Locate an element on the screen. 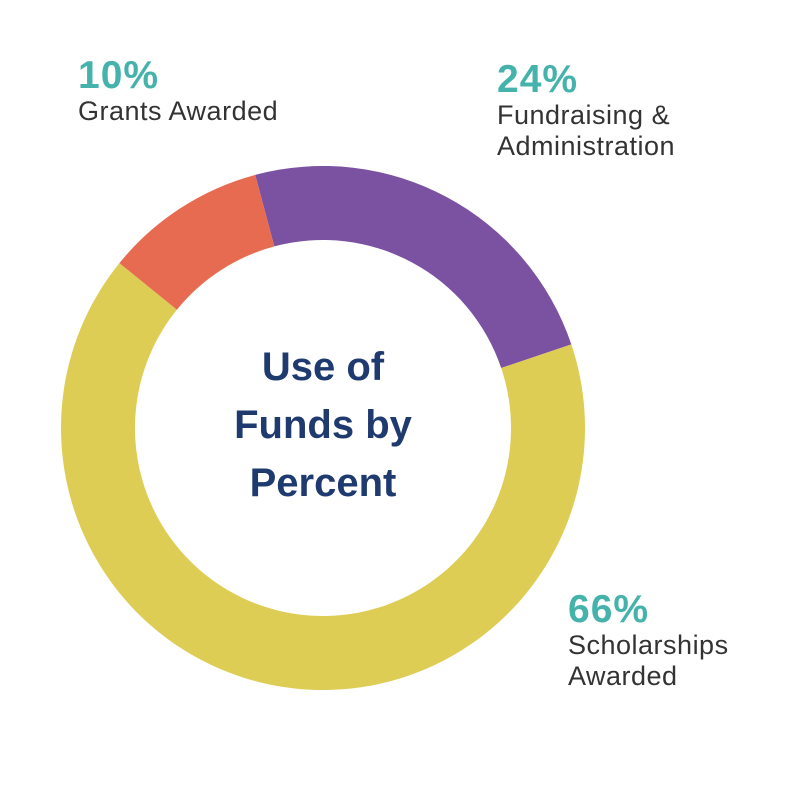 This screenshot has height=810, width=810. chart-title: Use of Funds by Percent is located at coordinates (323, 425).